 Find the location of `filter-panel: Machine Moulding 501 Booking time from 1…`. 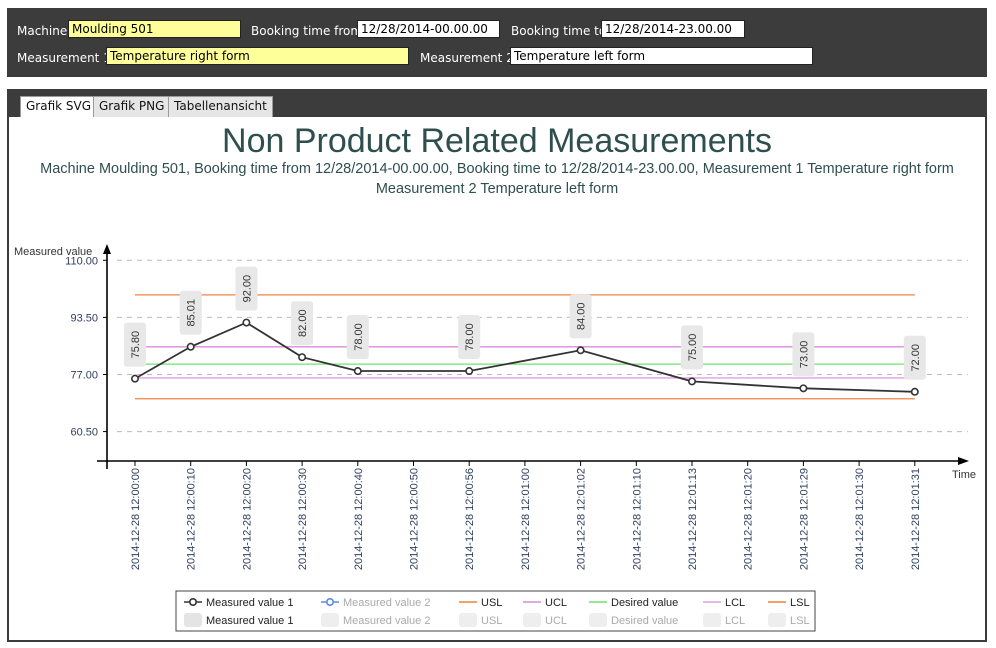

filter-panel: Machine Moulding 501 Booking time from 1… is located at coordinates (497, 42).